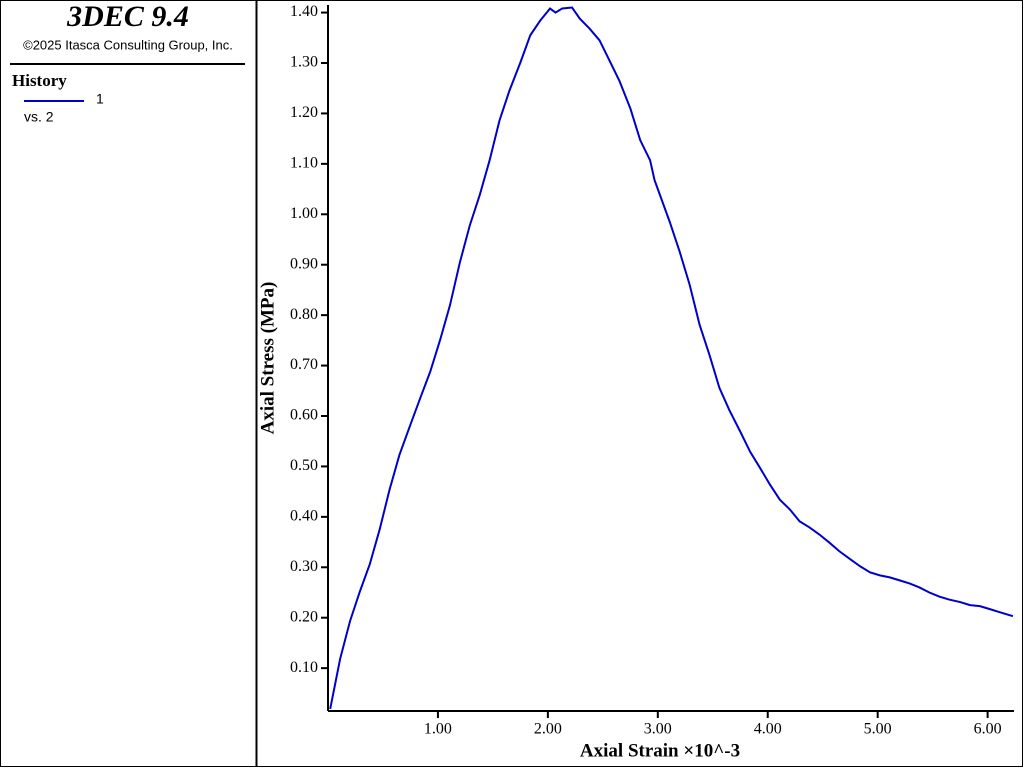 The height and width of the screenshot is (768, 1024). I want to click on x-tick-label: 4.00, so click(768, 729).